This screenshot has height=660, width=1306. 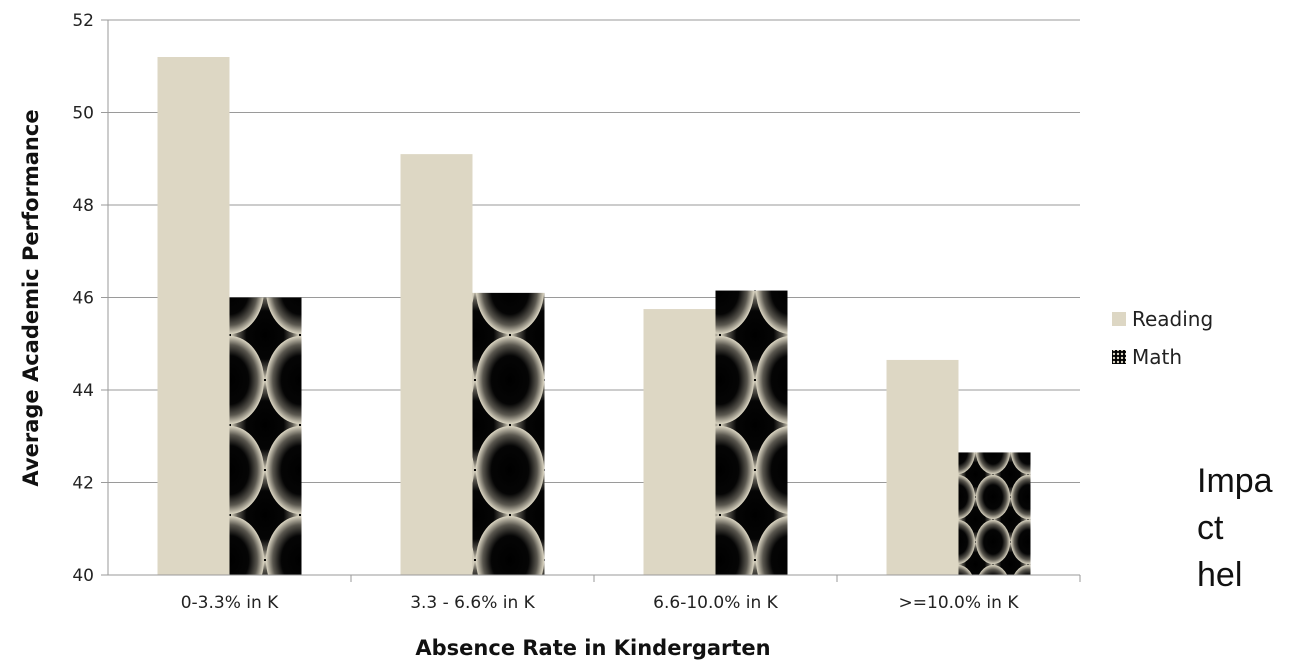 I want to click on legend-swatch-math, so click(x=1119, y=357).